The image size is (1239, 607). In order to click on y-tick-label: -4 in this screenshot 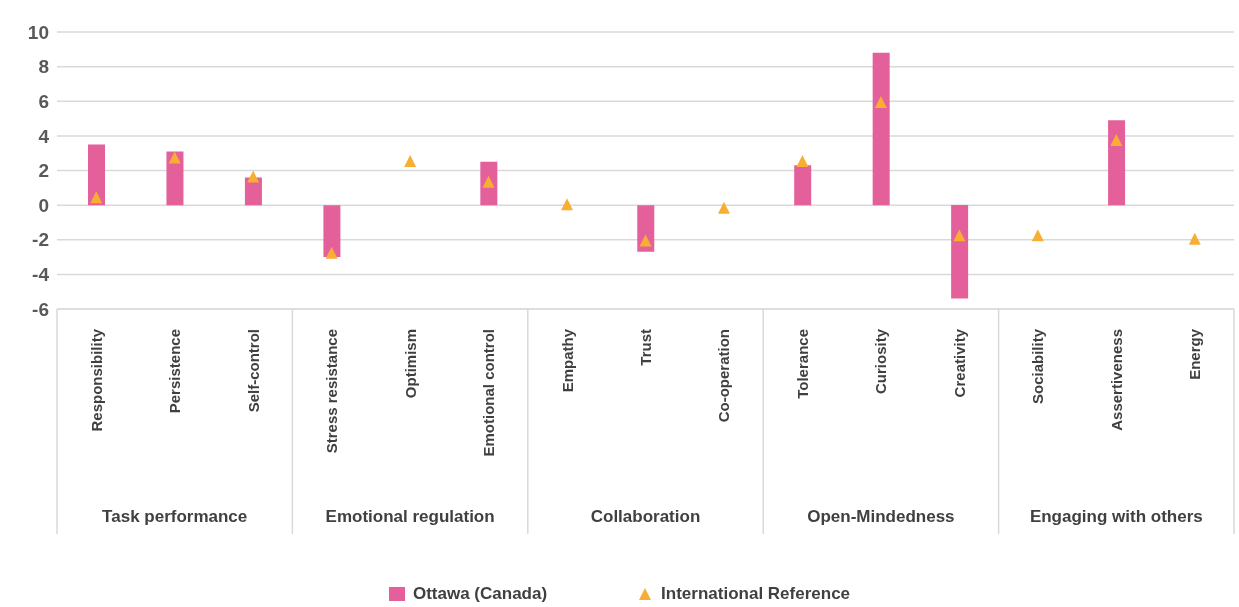, I will do `click(41, 275)`.